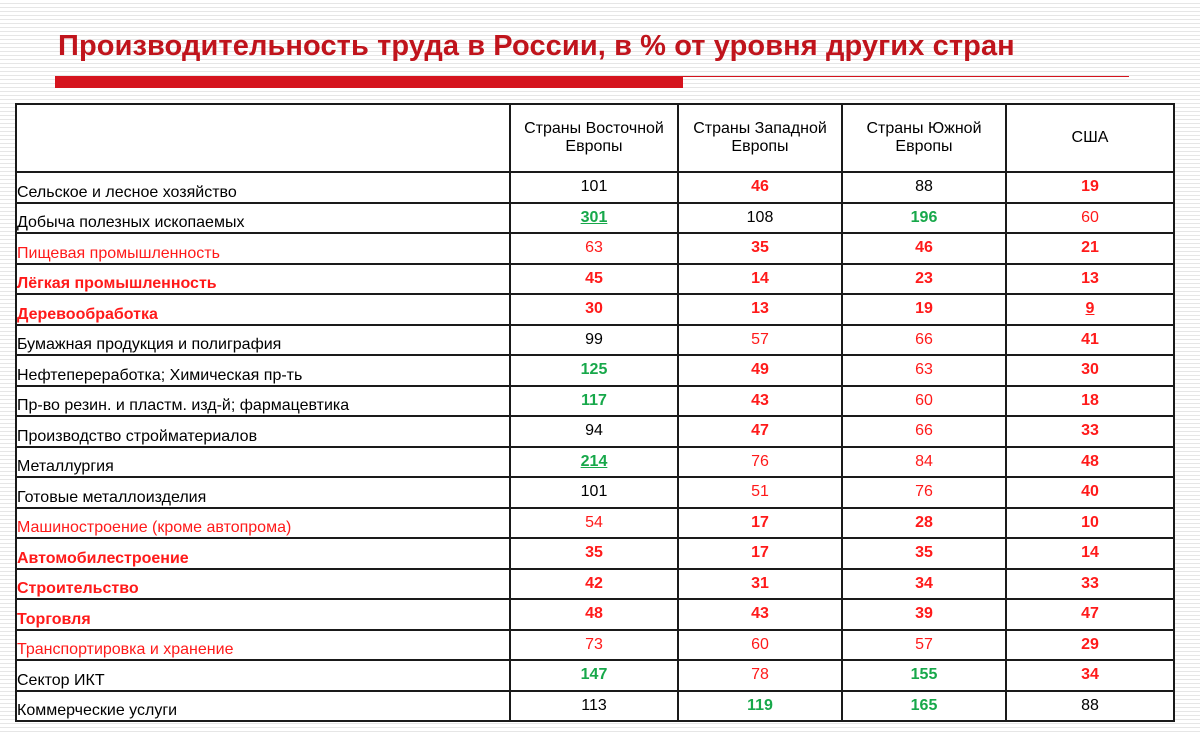 The width and height of the screenshot is (1200, 735). Describe the element at coordinates (1090, 339) in the screenshot. I see `value-cell: 41` at that location.